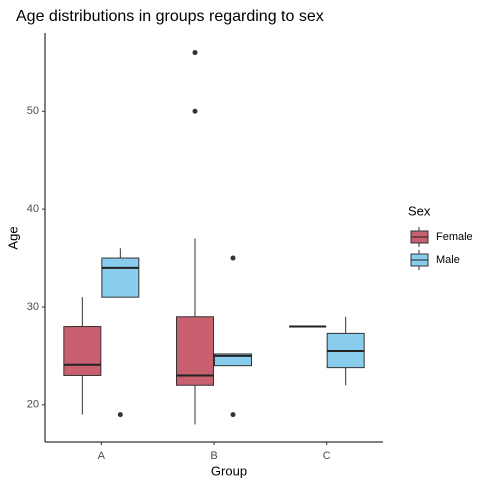 This screenshot has width=494, height=488. Describe the element at coordinates (33, 405) in the screenshot. I see `y-tick-label: 20` at that location.